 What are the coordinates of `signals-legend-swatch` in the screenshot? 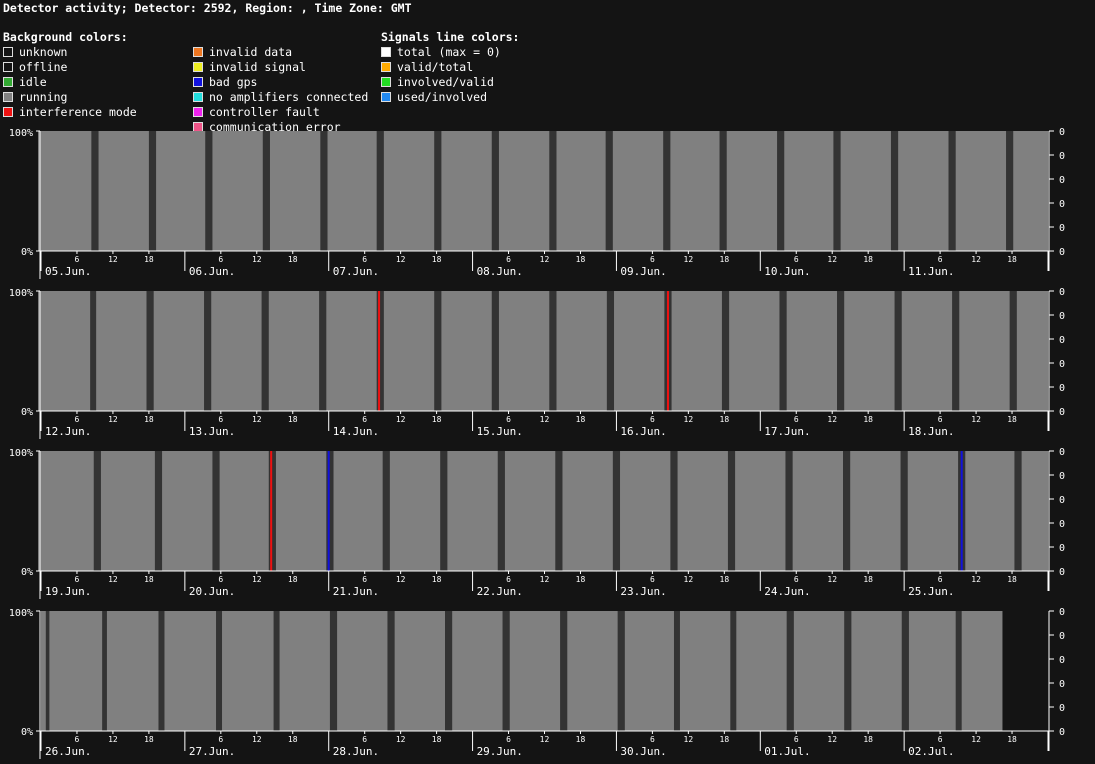 It's located at (386, 97).